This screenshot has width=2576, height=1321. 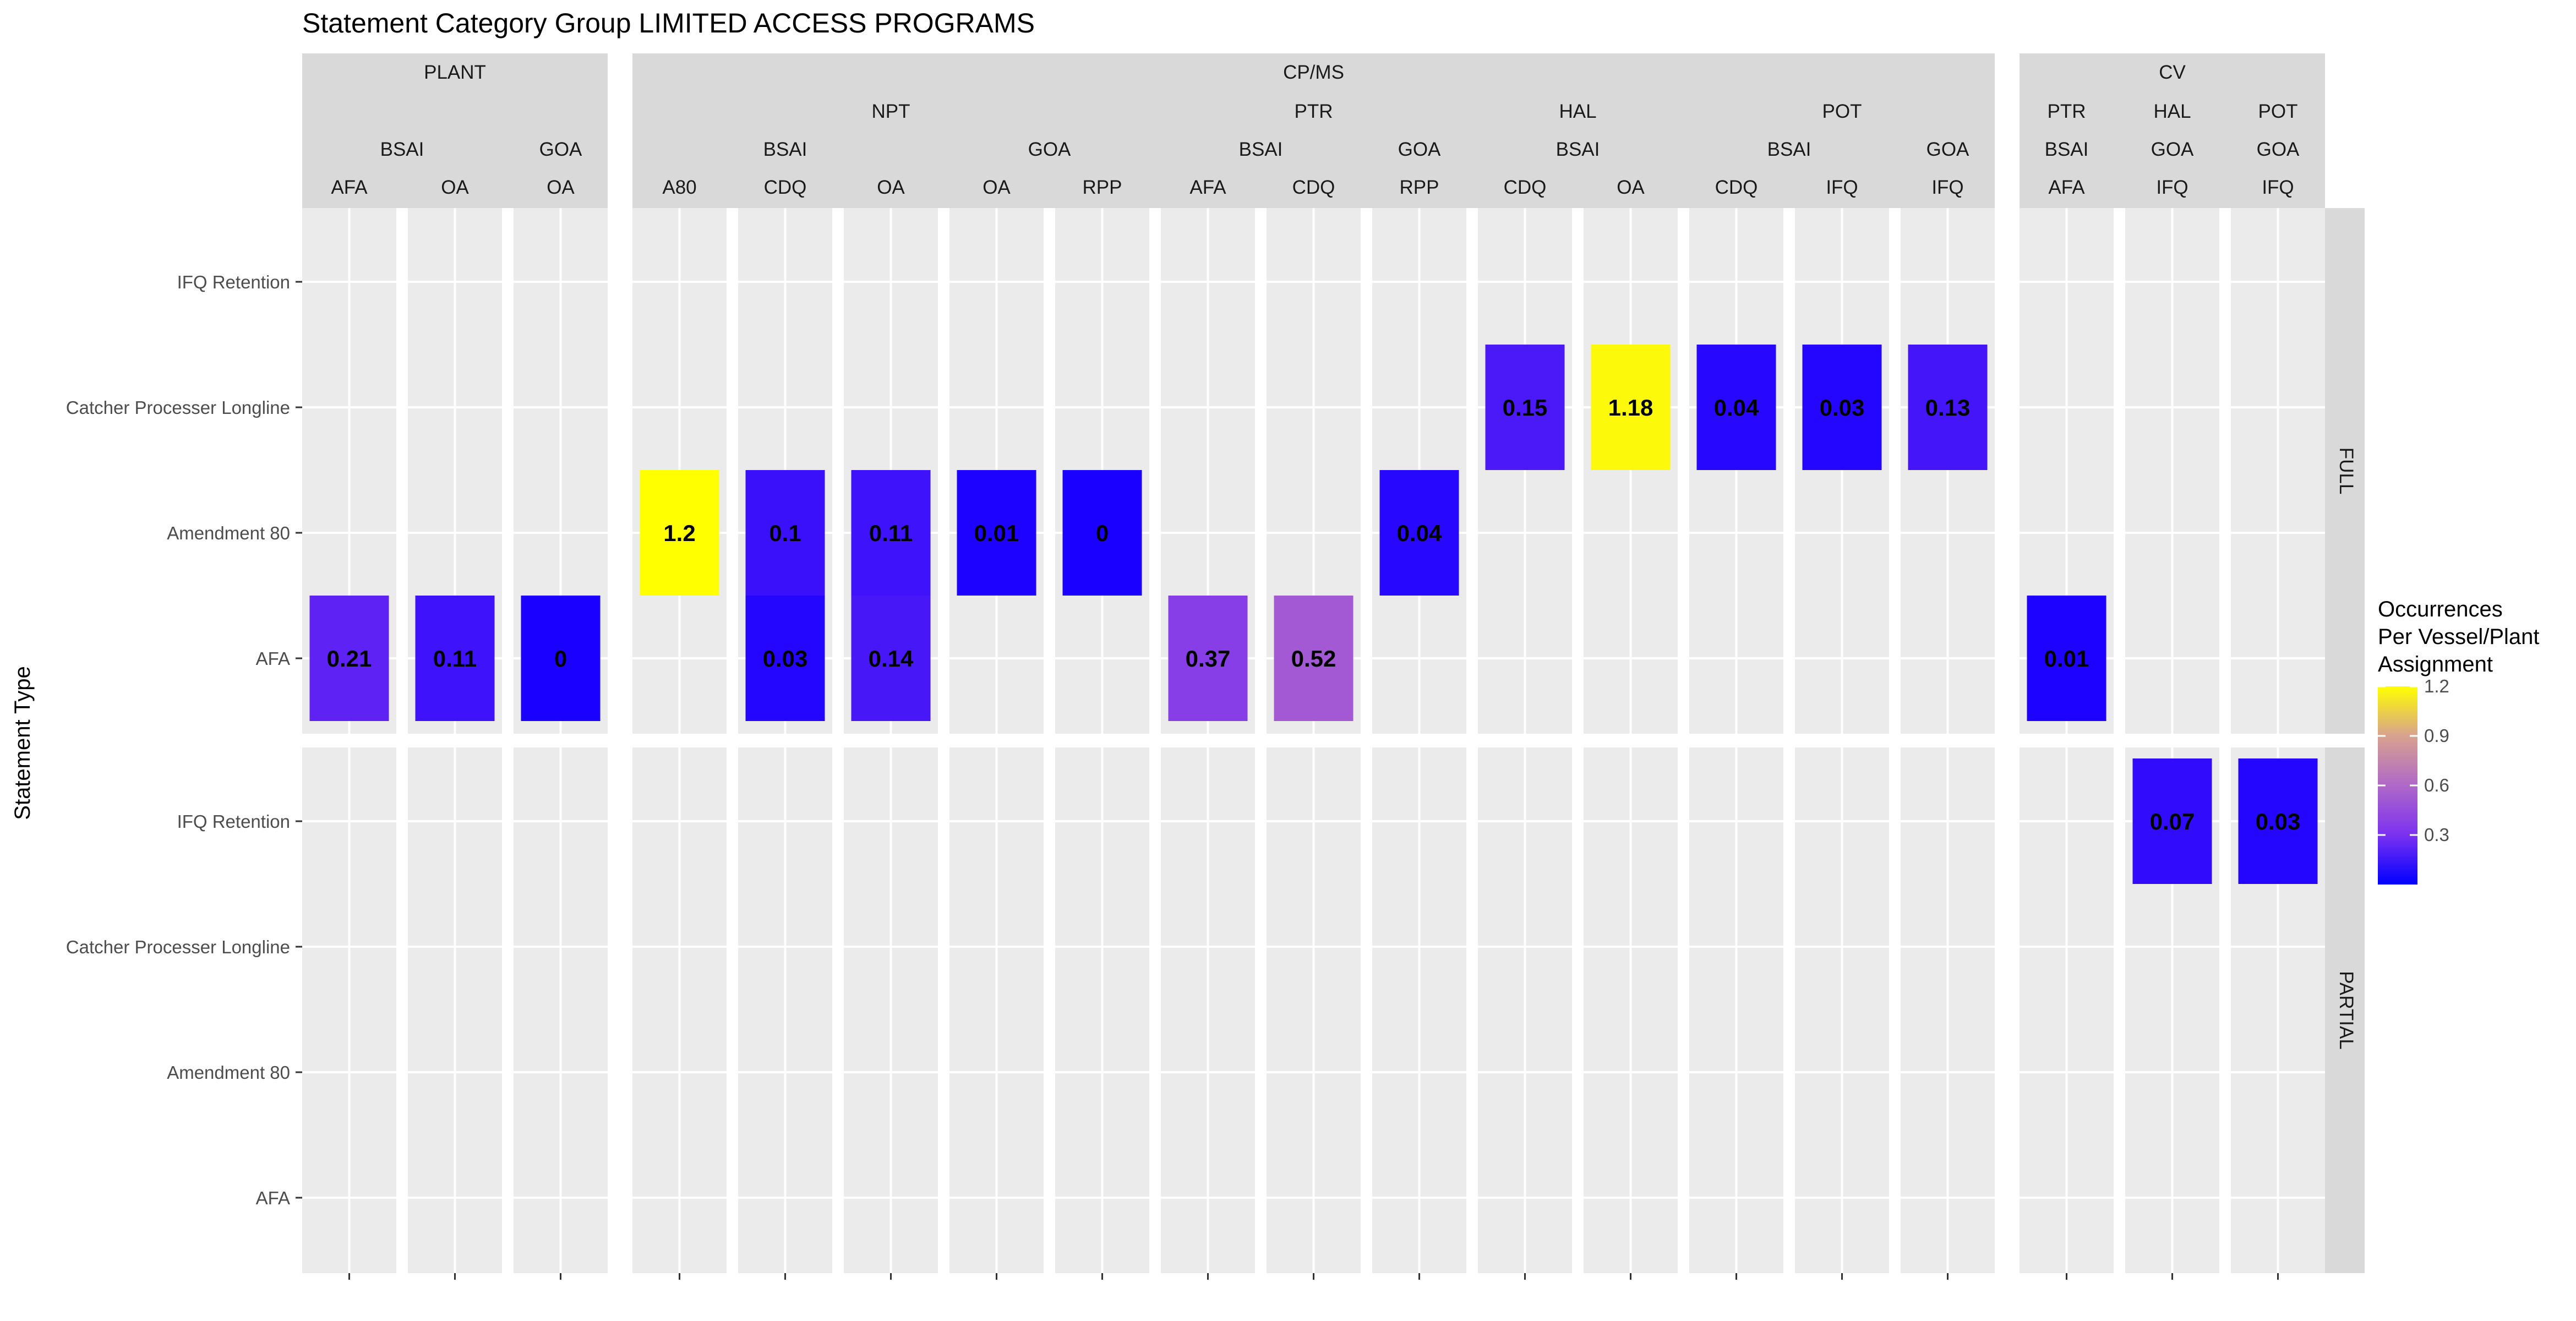 I want to click on cell-value-label: 0.15, so click(x=1526, y=408).